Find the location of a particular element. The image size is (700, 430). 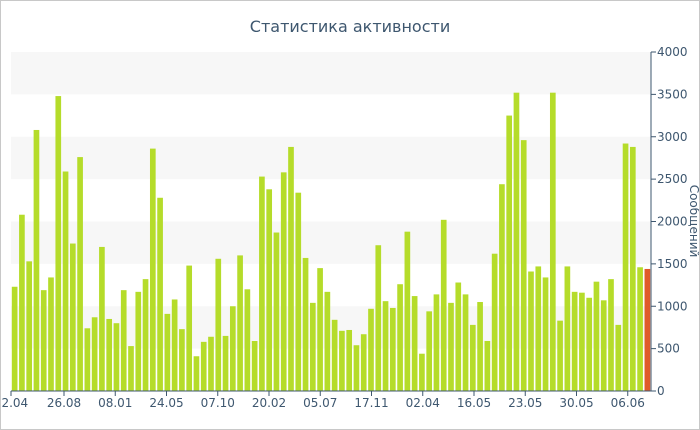

x-tick-label: 16.05 is located at coordinates (474, 403).